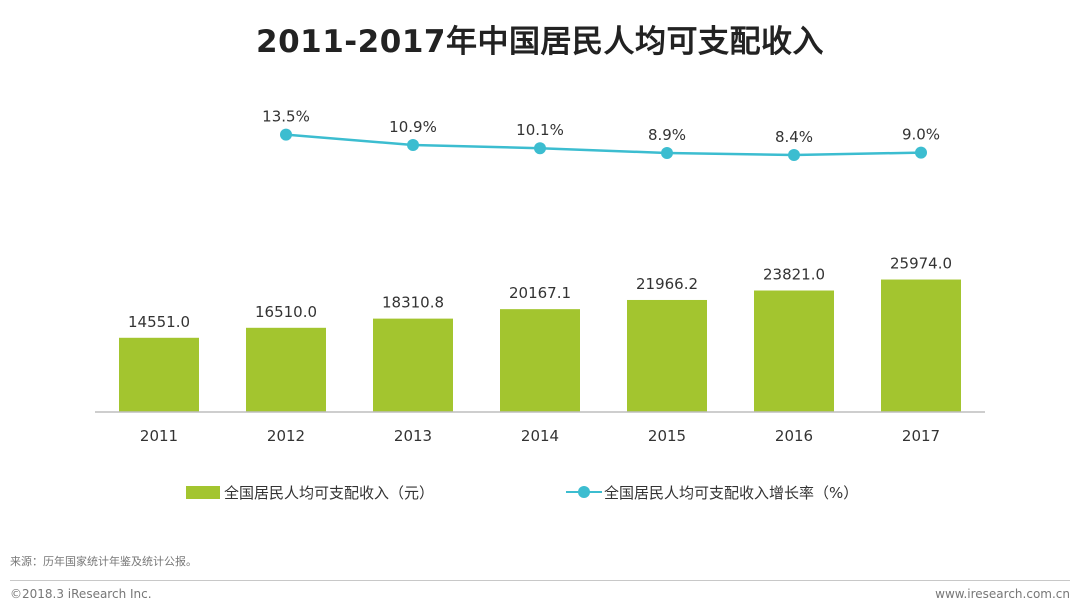  Describe the element at coordinates (286, 312) in the screenshot. I see `bar-label-2012: 16510.0` at that location.